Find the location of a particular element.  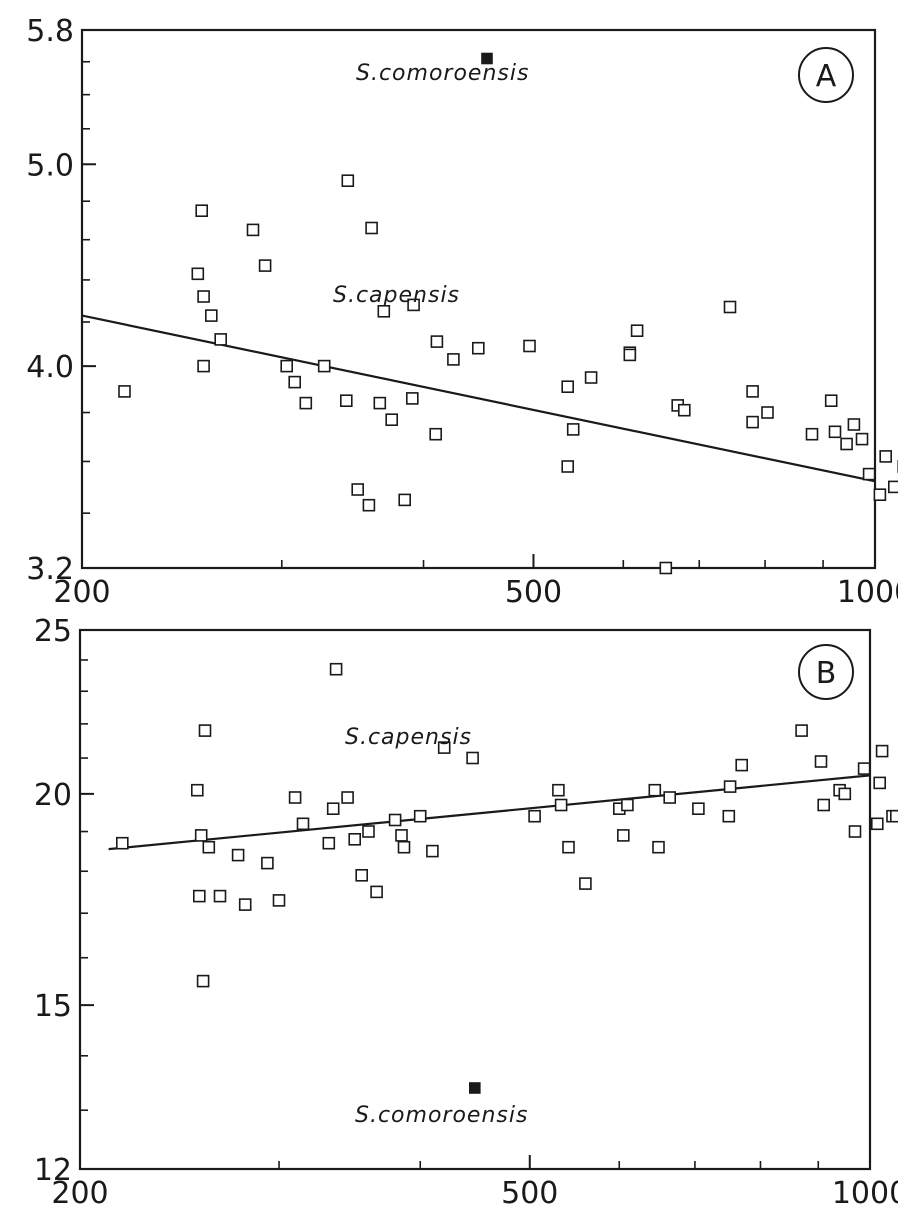

panel-b-regression-line-path is located at coordinates (489, 812).